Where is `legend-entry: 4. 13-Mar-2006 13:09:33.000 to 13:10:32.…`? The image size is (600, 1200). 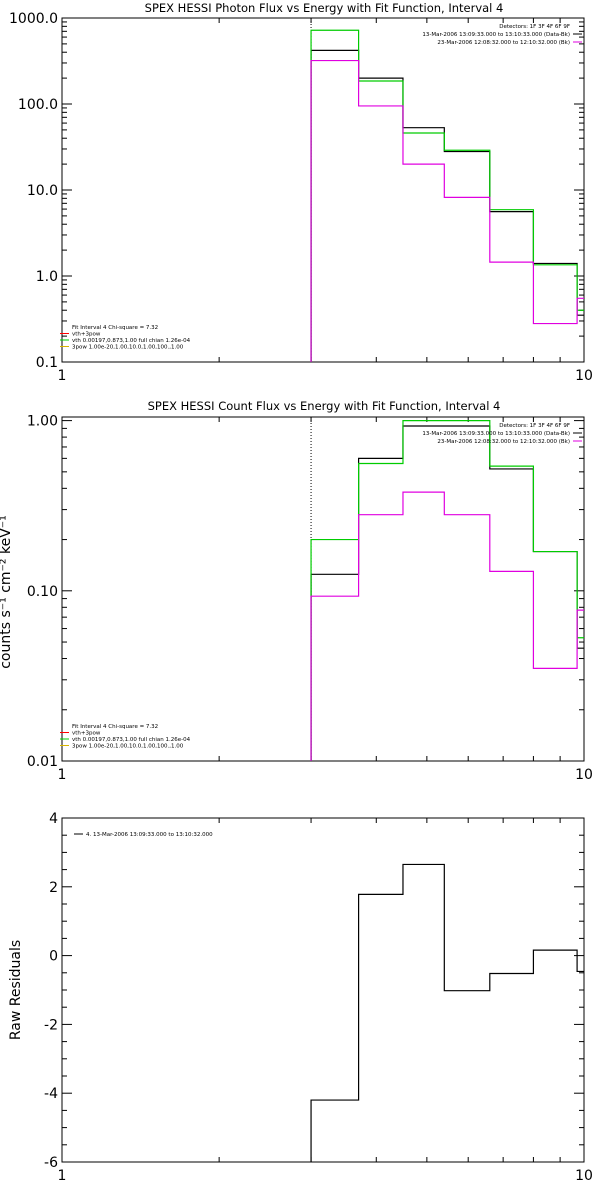 legend-entry: 4. 13-Mar-2006 13:09:33.000 to 13:10:32.… is located at coordinates (149, 835).